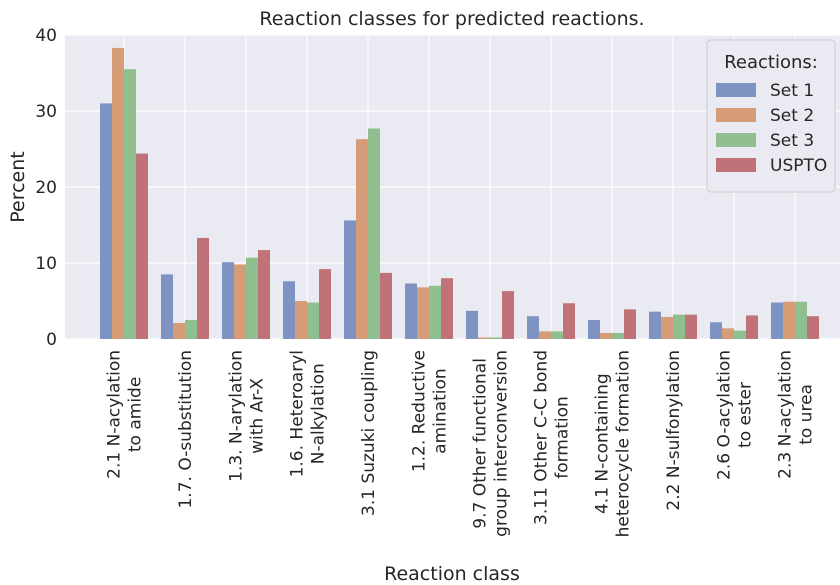 The height and width of the screenshot is (585, 840). What do you see at coordinates (308, 413) in the screenshot?
I see `x-tick-label: 1.6. HeteroarylN-alkylation` at bounding box center [308, 413].